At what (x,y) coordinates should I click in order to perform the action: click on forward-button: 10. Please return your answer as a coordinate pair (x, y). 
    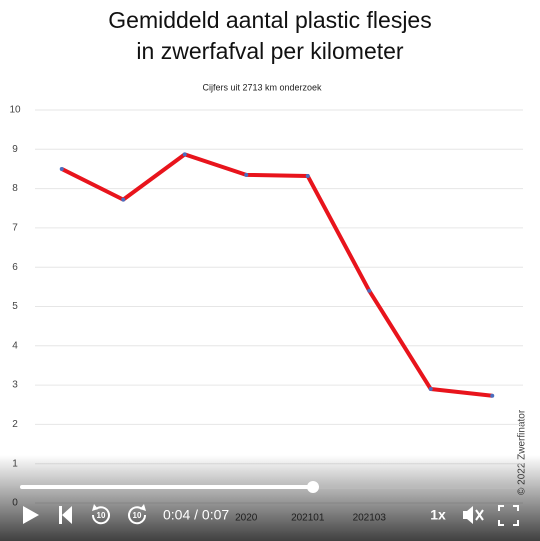
    Looking at the image, I should click on (137, 514).